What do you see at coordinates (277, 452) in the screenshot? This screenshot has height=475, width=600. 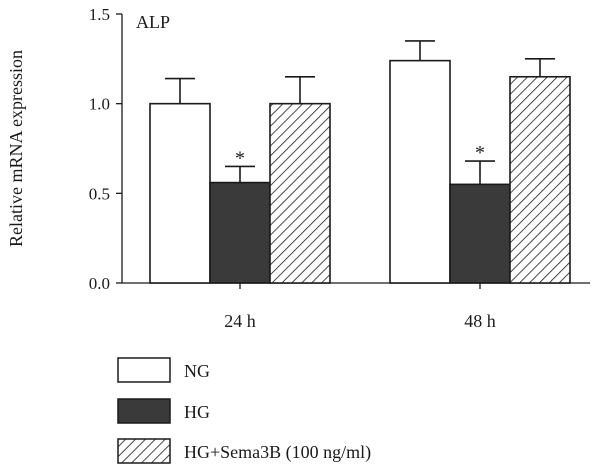 I see `legend-label-3: HG+Sema3B (100 ng/ml)` at bounding box center [277, 452].